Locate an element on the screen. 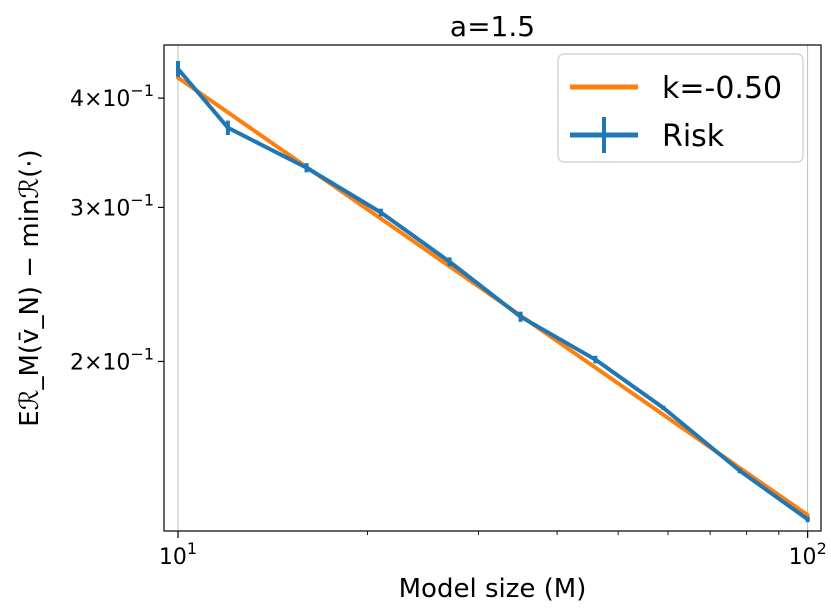  y-tick-label-1: 3×10⁻¹ is located at coordinates (112, 205).